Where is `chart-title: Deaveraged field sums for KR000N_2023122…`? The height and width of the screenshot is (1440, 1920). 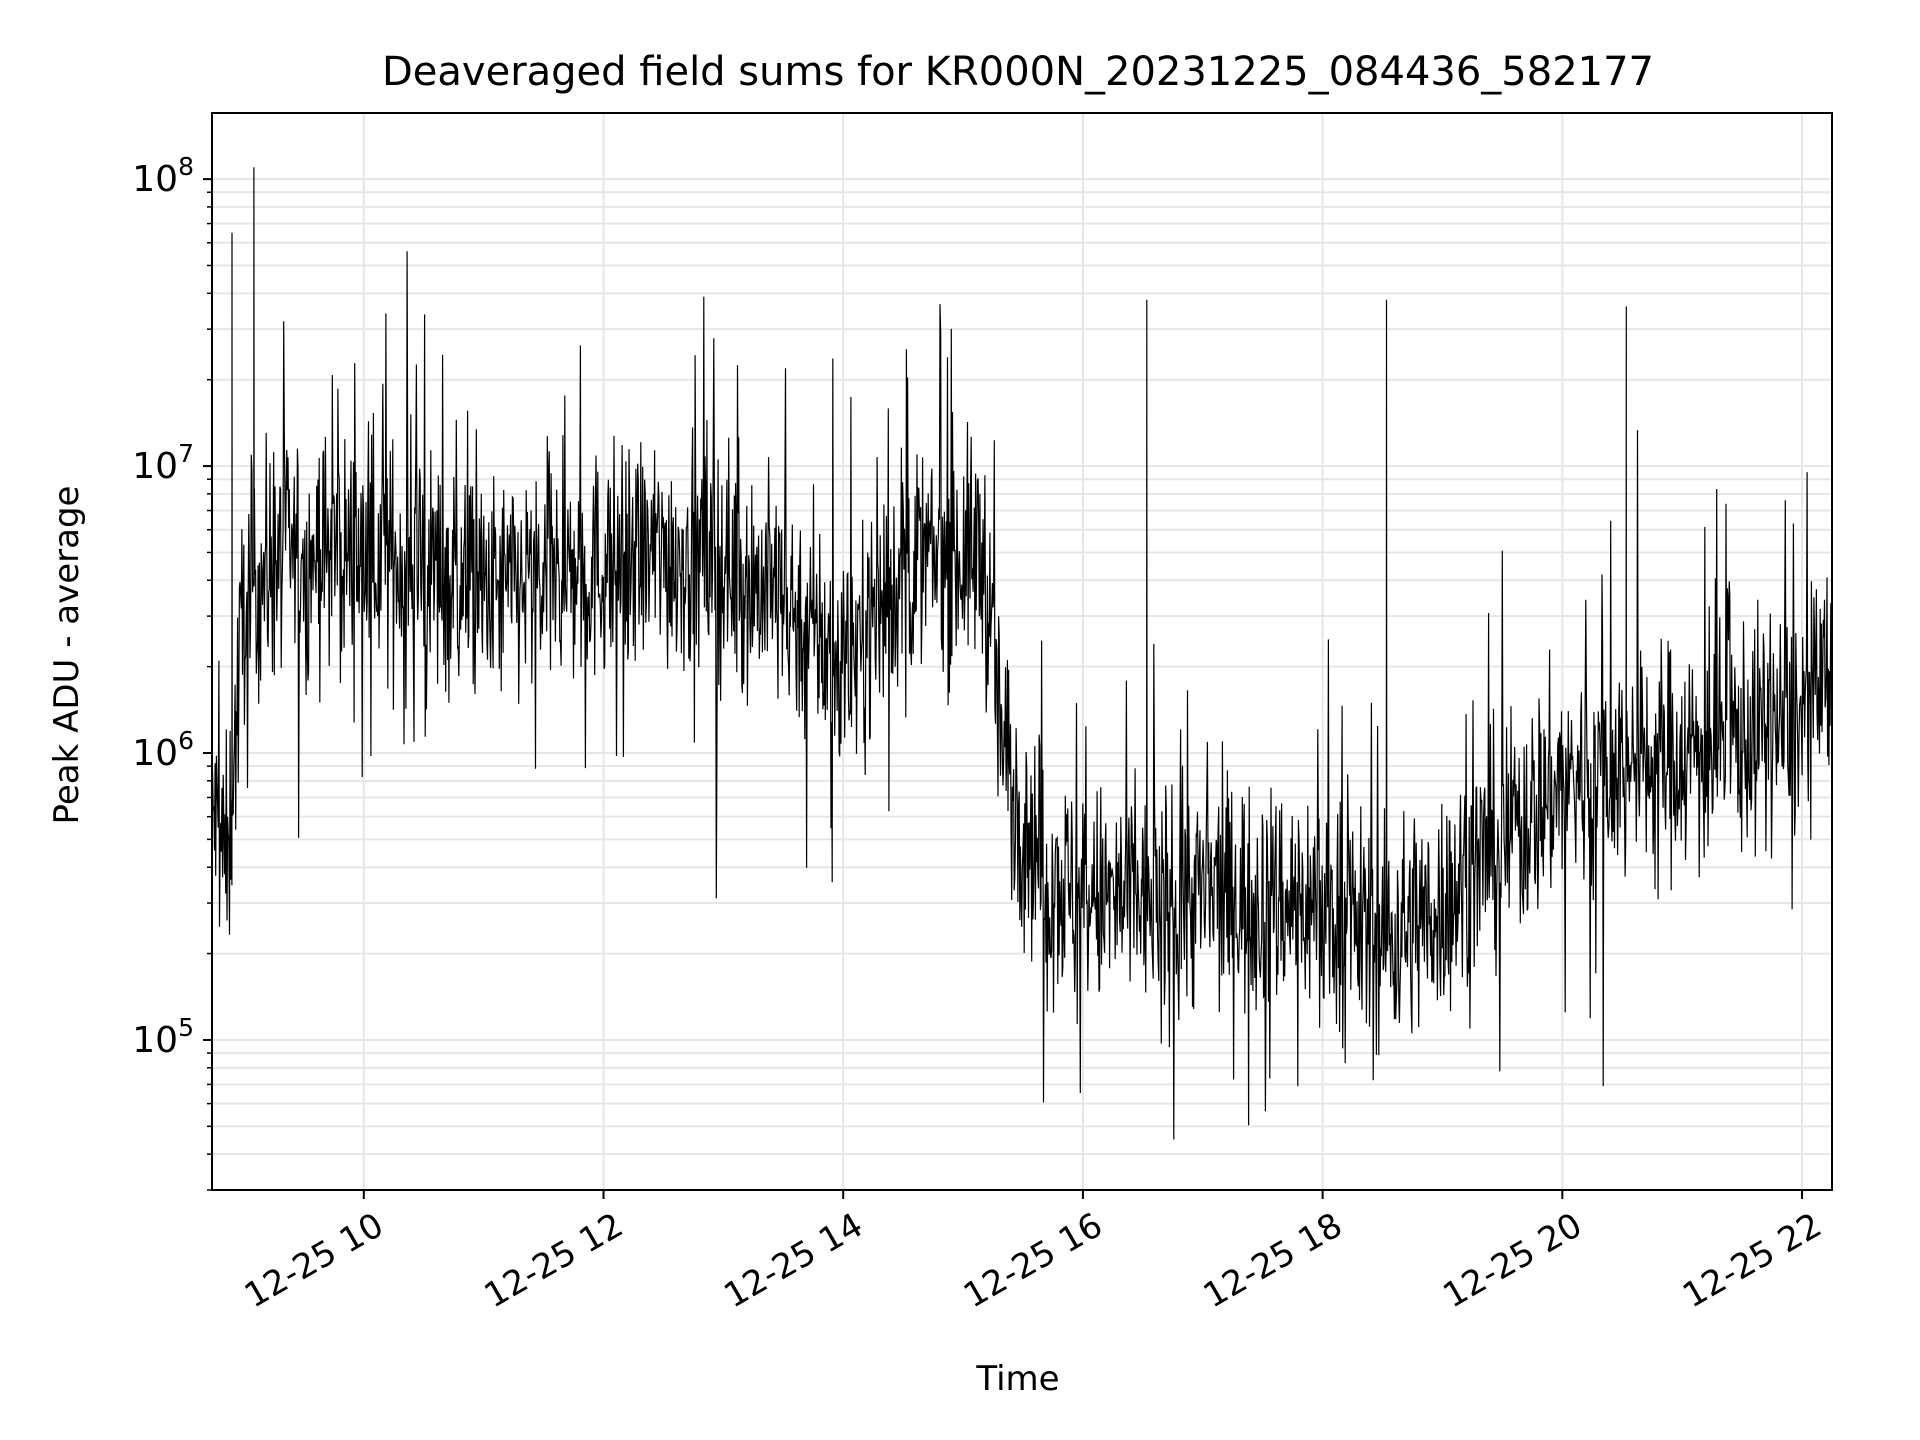 chart-title: Deaveraged field sums for KR000N_2023122… is located at coordinates (1018, 72).